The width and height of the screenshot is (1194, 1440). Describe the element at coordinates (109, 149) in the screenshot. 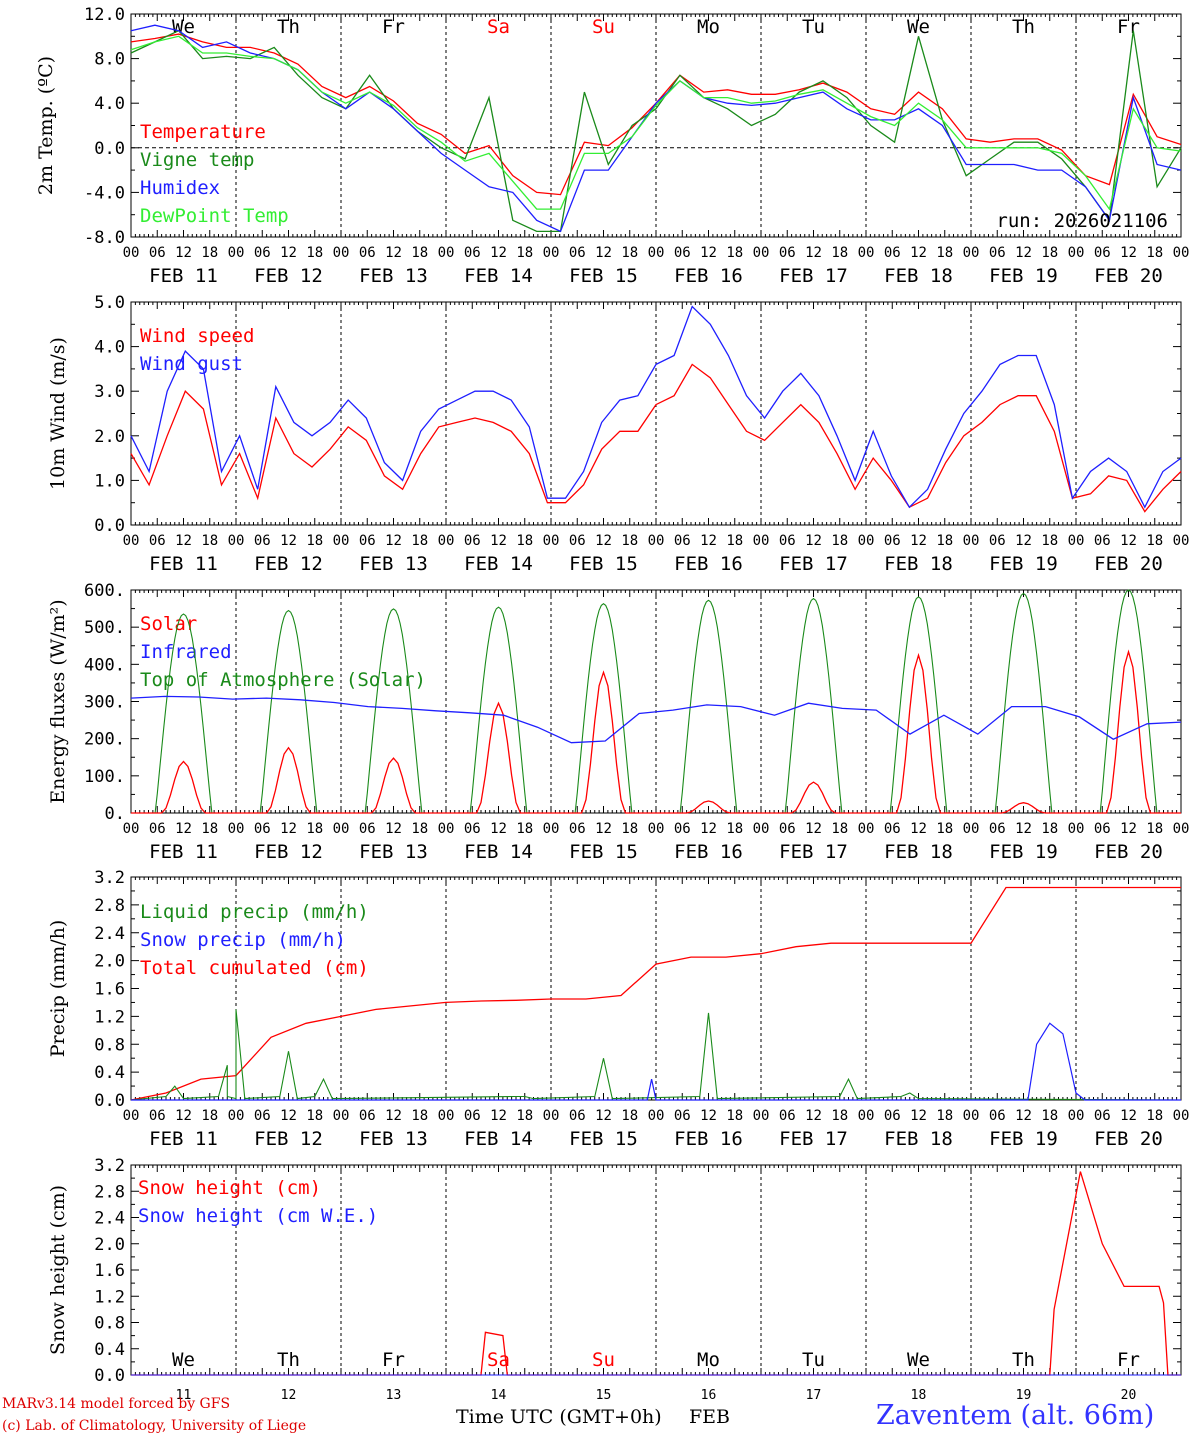

I see `y-tick-label: 0.0` at that location.